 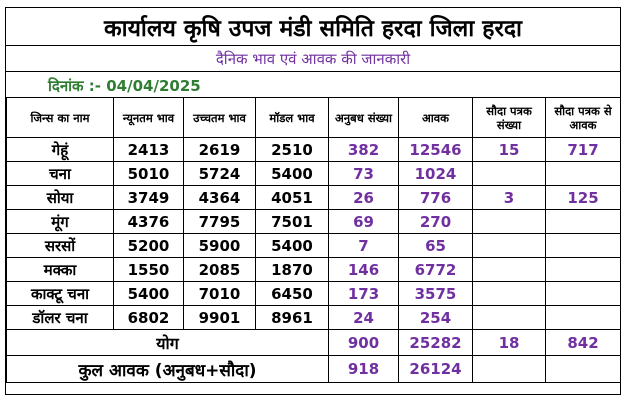 I want to click on col-header-sauda-aavak: सौदा पत्रक से आवक, so click(x=583, y=117).